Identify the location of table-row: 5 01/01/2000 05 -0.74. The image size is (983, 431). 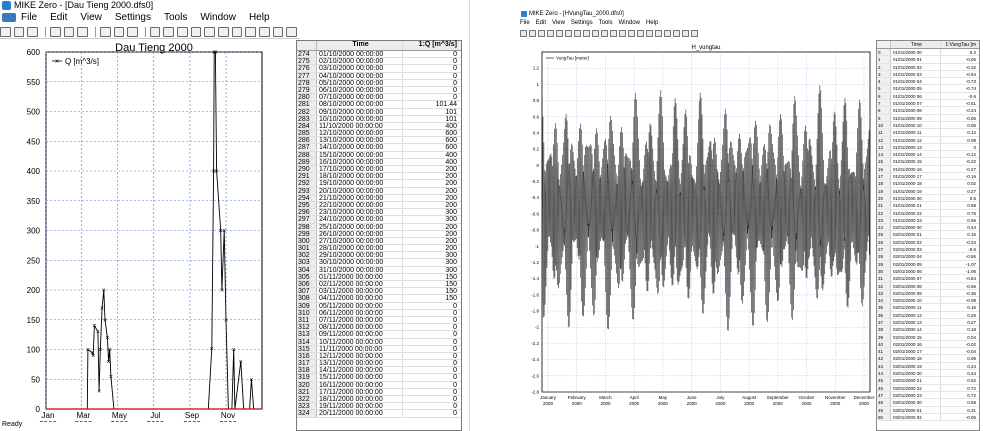
(928, 89).